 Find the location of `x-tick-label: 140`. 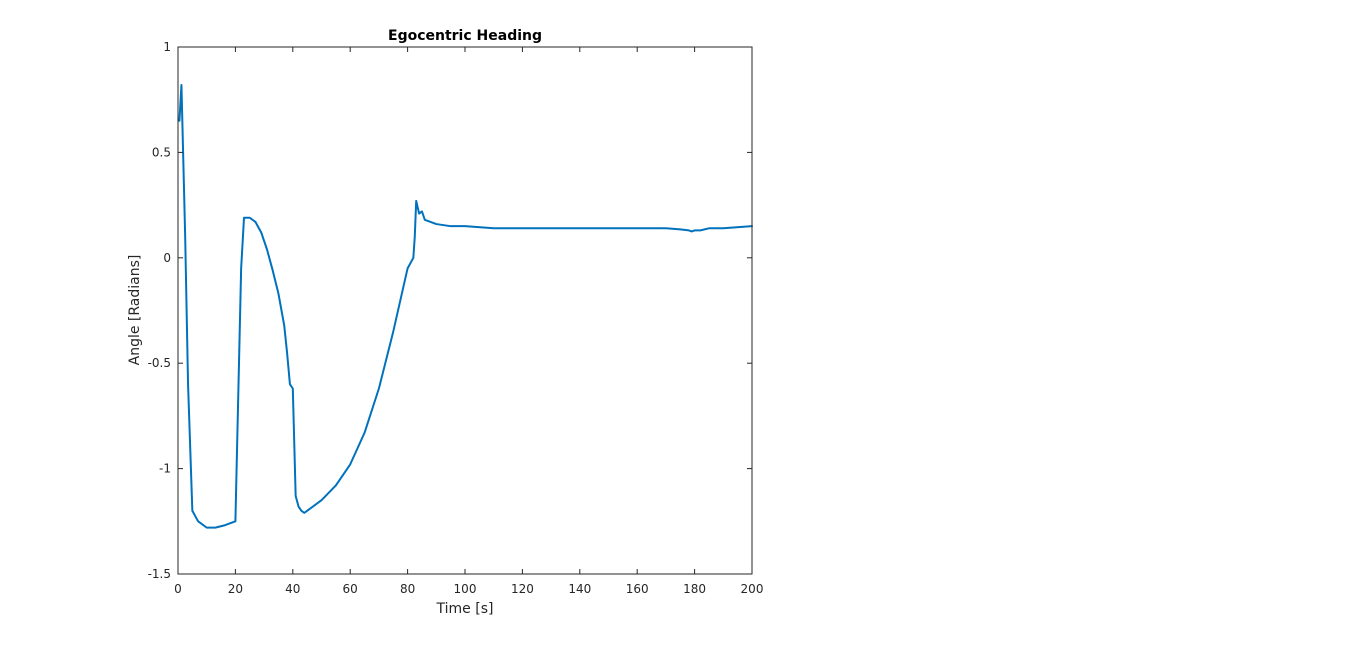

x-tick-label: 140 is located at coordinates (579, 589).